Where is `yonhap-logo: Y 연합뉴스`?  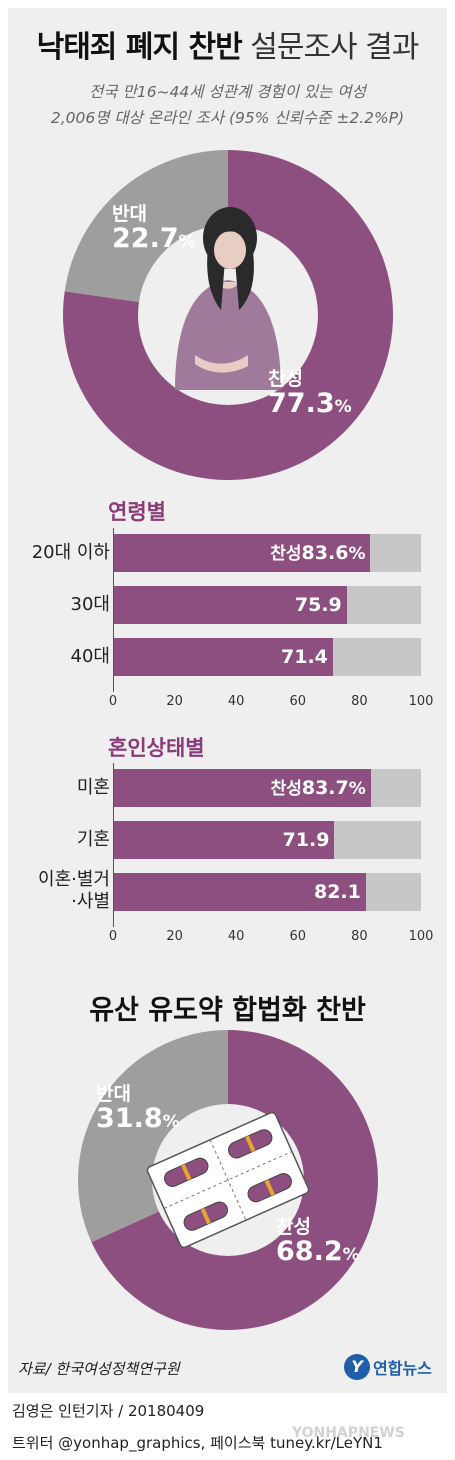 yonhap-logo: Y 연합뉴스 is located at coordinates (388, 1367).